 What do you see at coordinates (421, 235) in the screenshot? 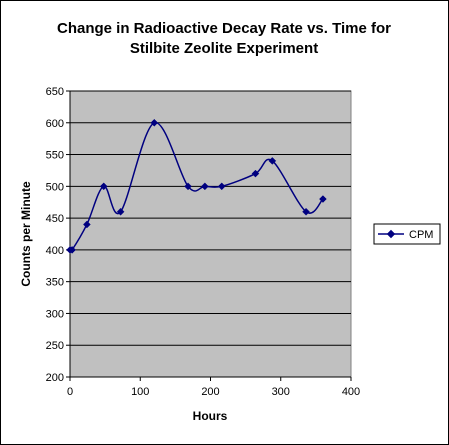
I see `legend-label-cpm: CPM` at bounding box center [421, 235].